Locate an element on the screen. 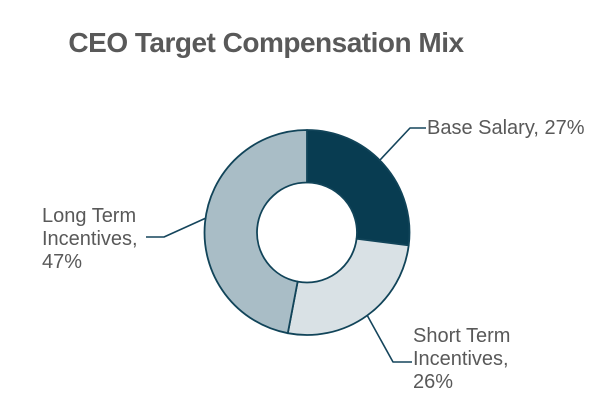 Image resolution: width=614 pixels, height=400 pixels. data-label-base-salary: Base Salary, 27% is located at coordinates (506, 128).